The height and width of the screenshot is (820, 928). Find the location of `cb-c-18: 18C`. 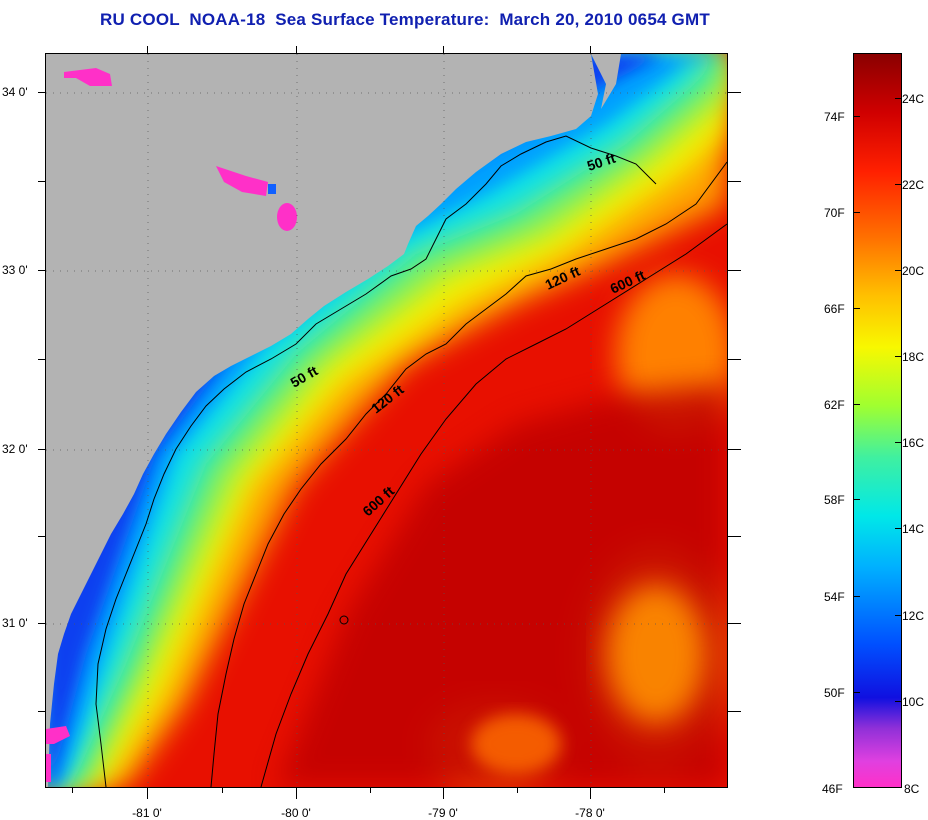

cb-c-18: 18C is located at coordinates (913, 357).